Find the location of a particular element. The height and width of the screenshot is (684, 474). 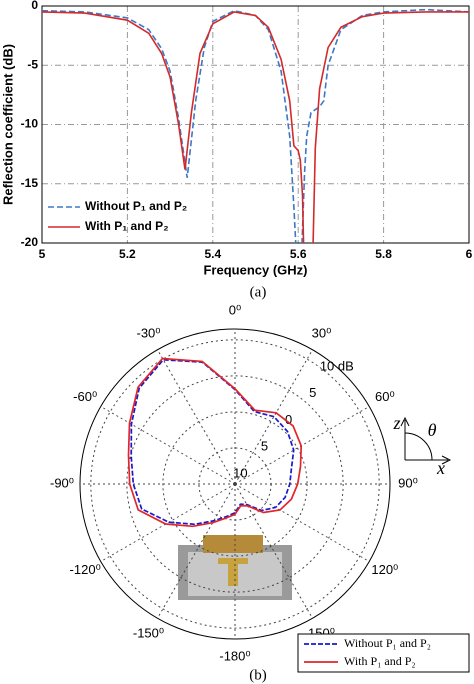

y-axis-label: Reflection coefficient (dB) is located at coordinates (7, 124).